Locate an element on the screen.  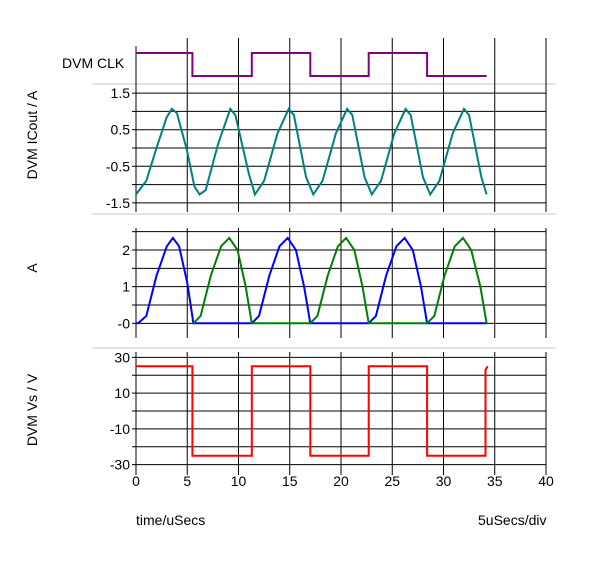
x-tick-label: 15 is located at coordinates (290, 481).